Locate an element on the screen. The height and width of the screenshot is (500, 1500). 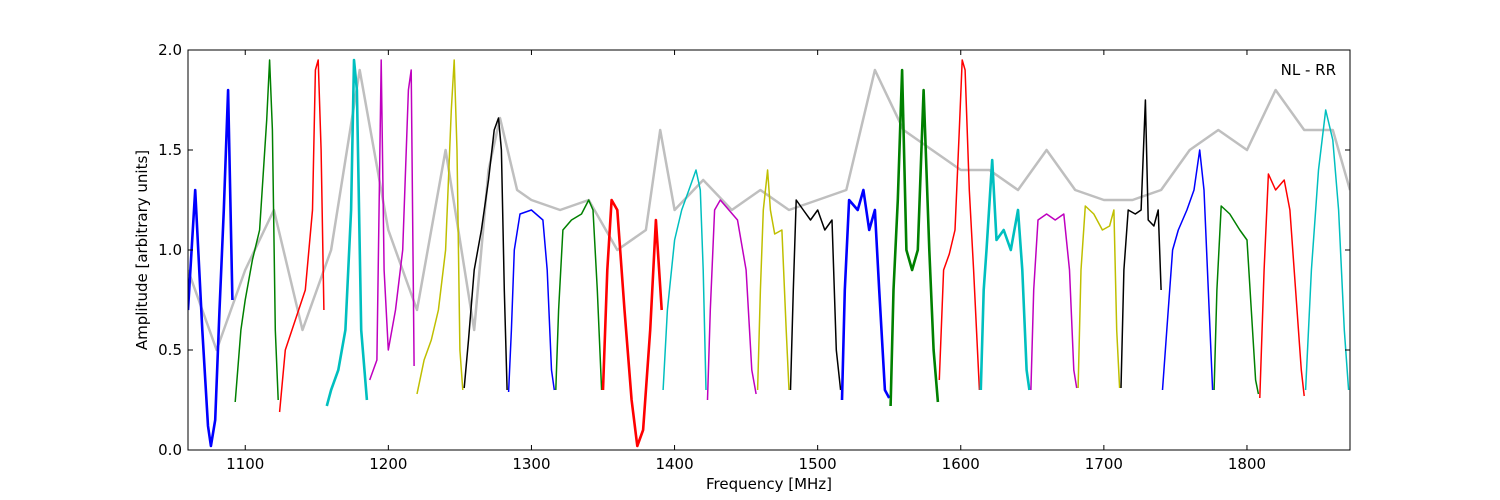
y-tick-label: 1.0 is located at coordinates (170, 250).